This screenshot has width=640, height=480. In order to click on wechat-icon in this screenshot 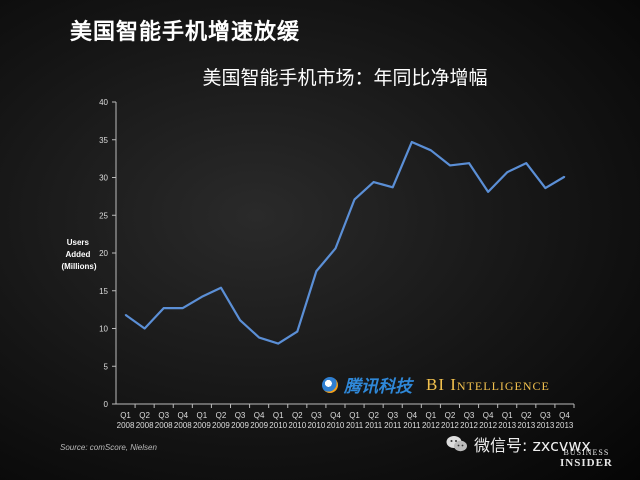, I will do `click(456, 444)`.